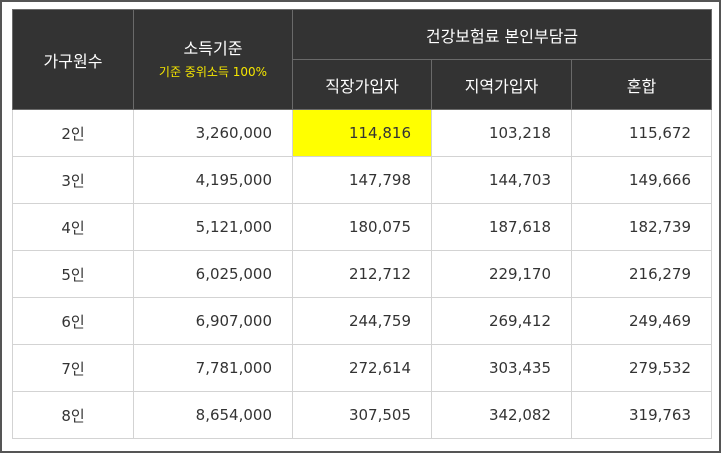  I want to click on cell-employee: 180,075, so click(362, 227).